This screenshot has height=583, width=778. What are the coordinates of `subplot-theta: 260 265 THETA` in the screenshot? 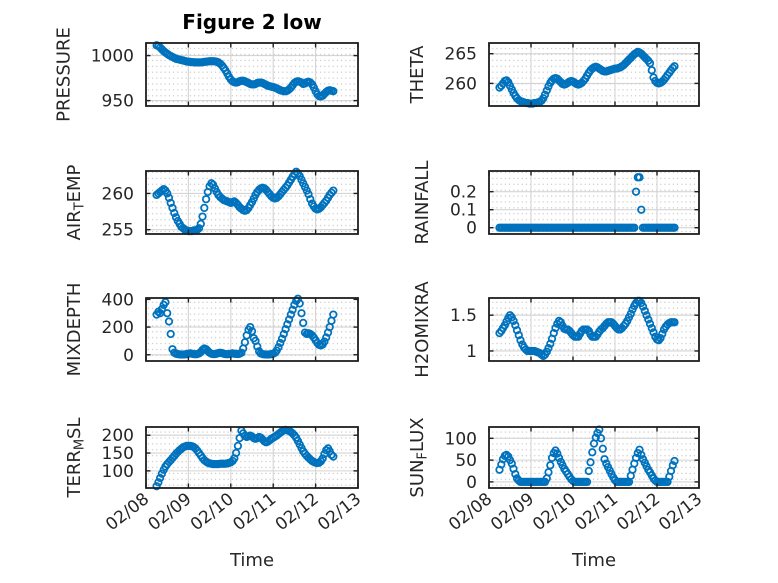 It's located at (553, 75).